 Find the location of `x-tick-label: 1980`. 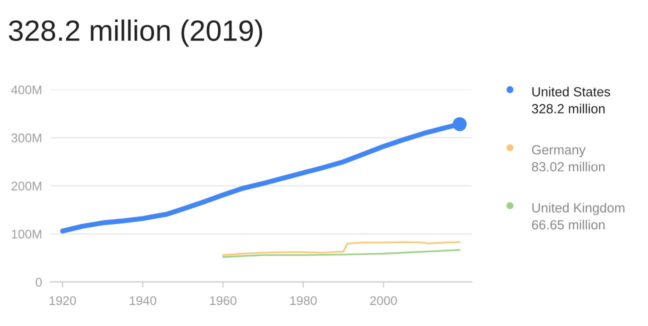

x-tick-label: 1980 is located at coordinates (303, 301).